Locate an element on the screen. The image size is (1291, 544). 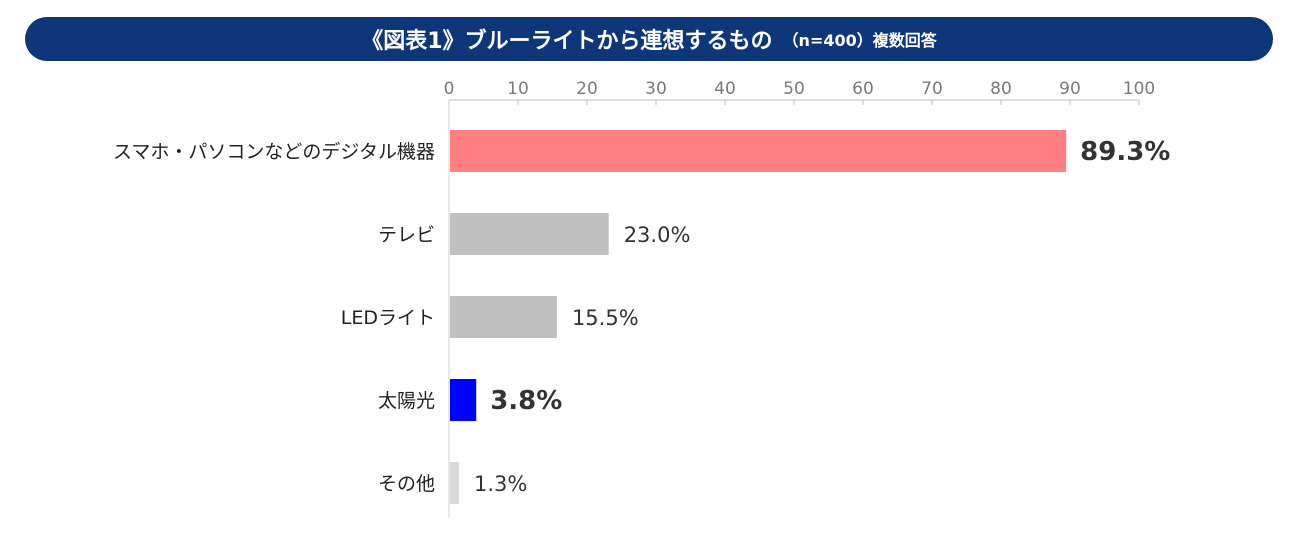
category-label: その他 is located at coordinates (406, 484).